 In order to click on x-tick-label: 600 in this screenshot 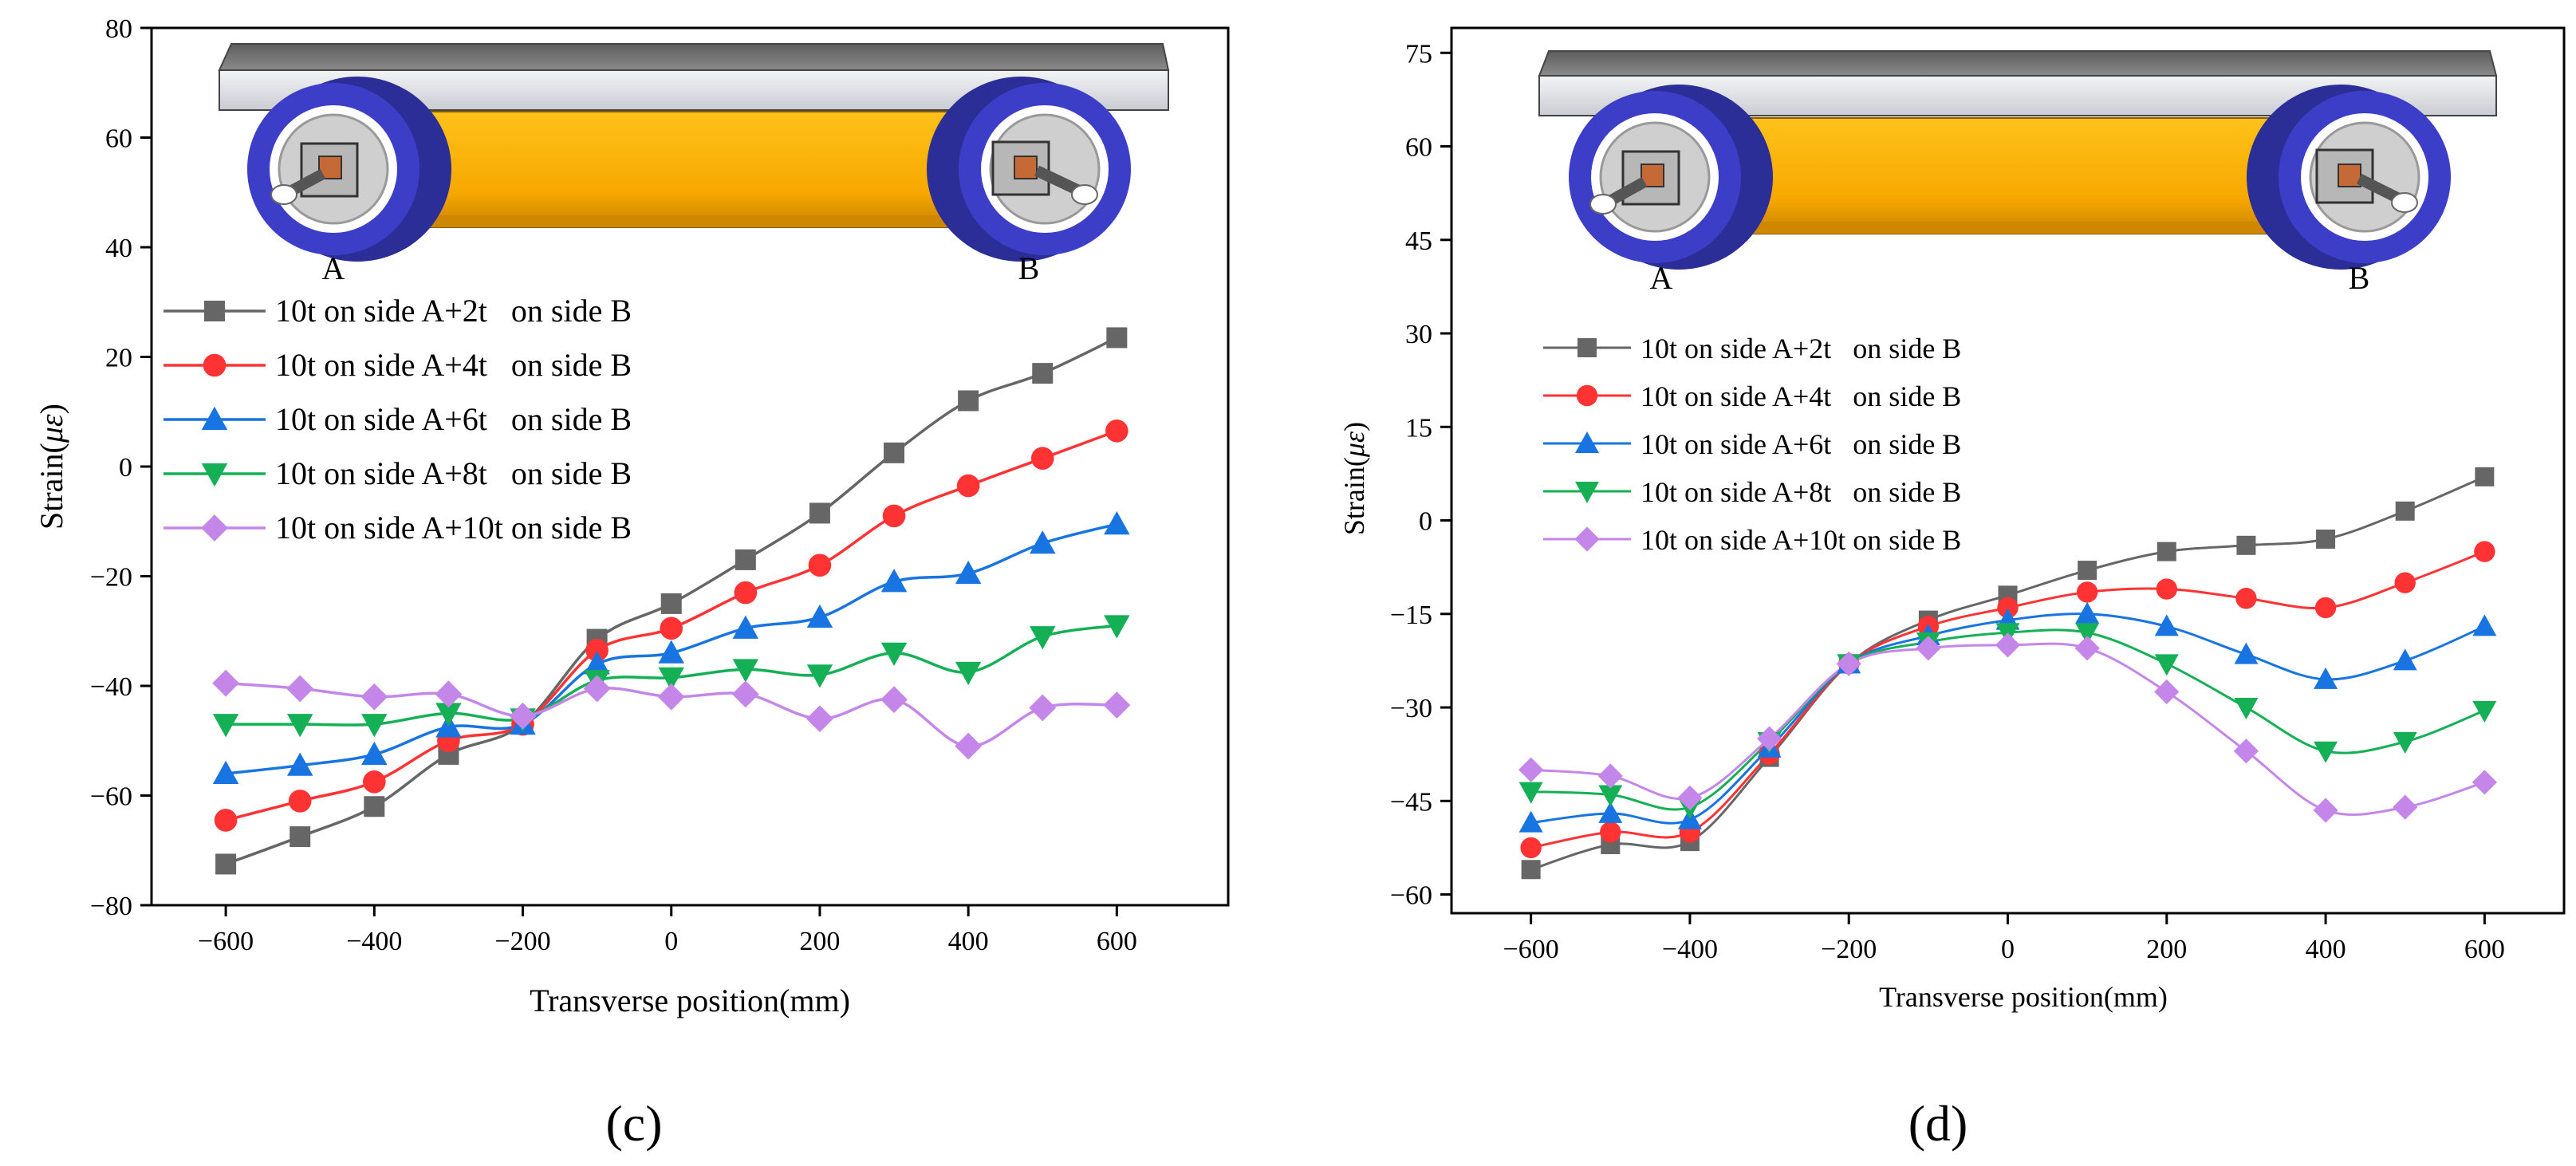, I will do `click(2484, 949)`.